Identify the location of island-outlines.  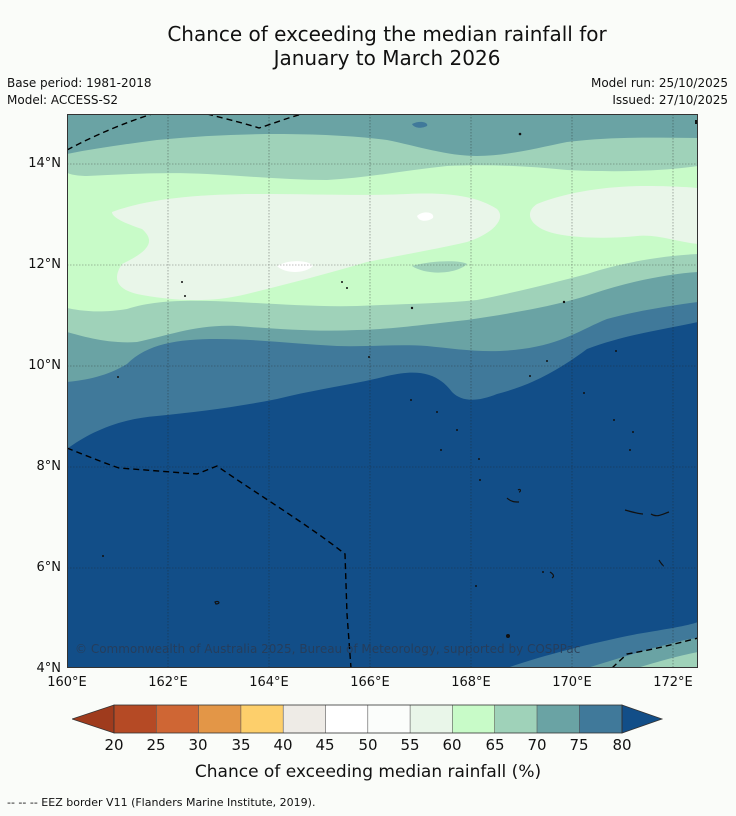
(442, 546).